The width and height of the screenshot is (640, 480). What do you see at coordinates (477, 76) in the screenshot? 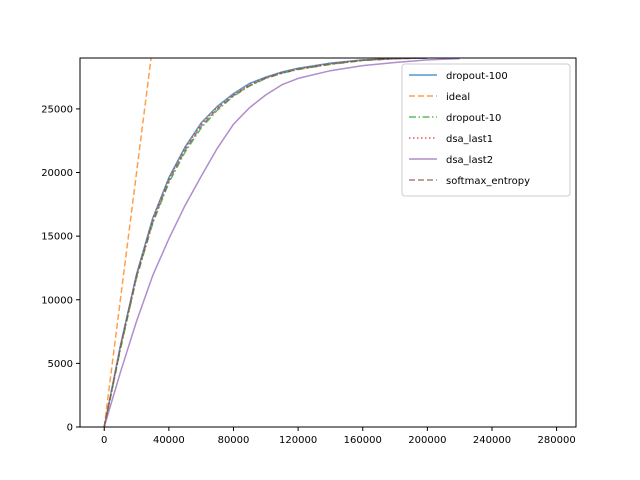
I see `legend-label: dropout-100` at bounding box center [477, 76].